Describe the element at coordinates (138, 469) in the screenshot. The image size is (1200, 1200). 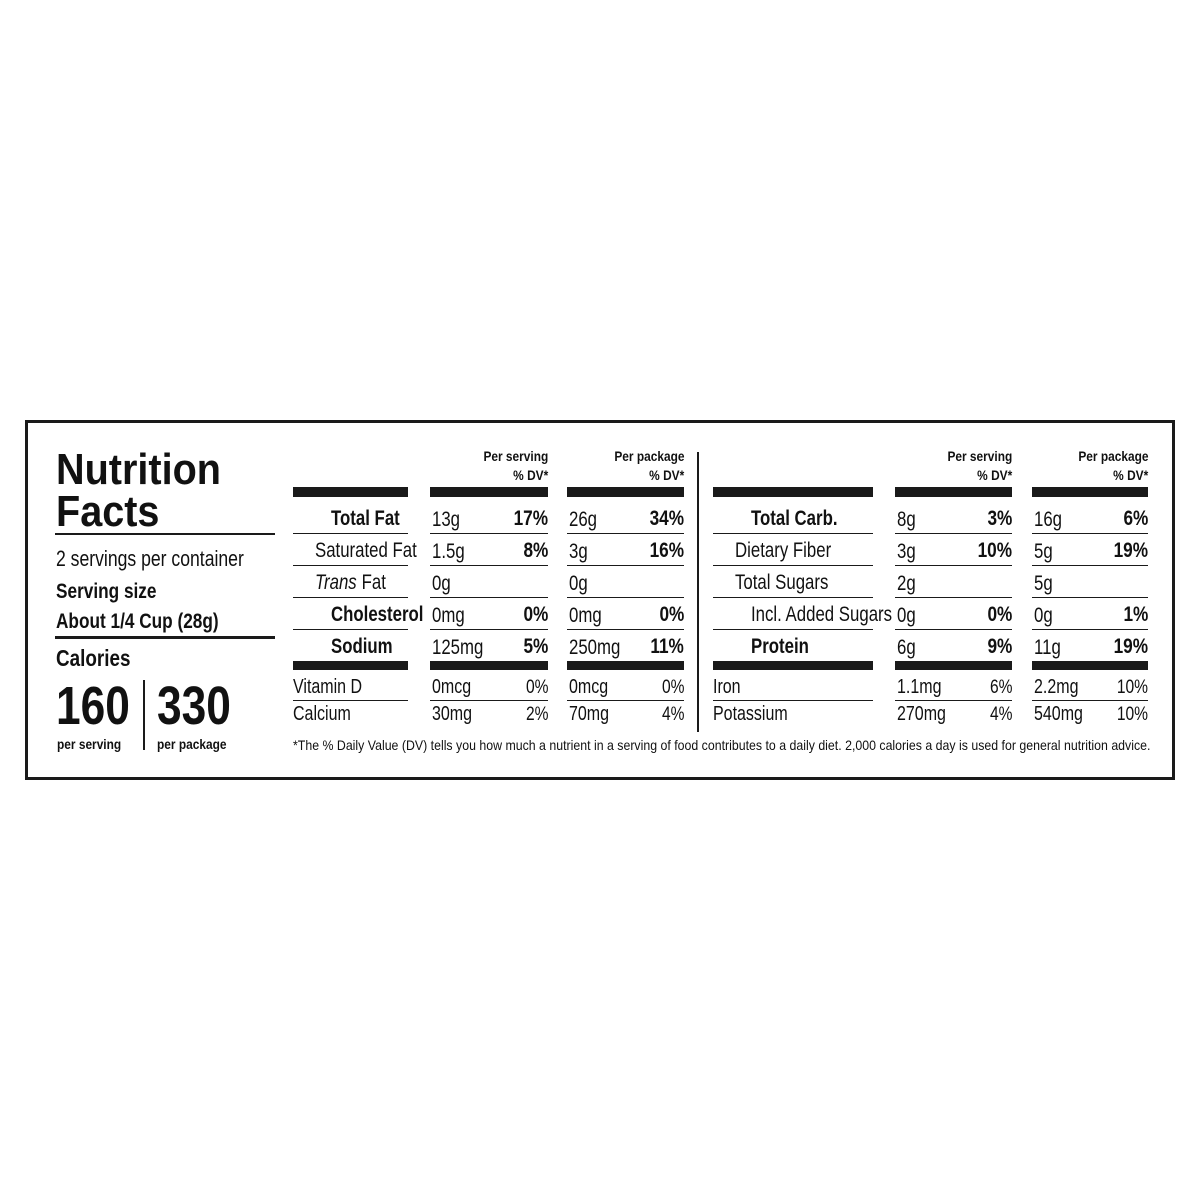
I see `title: Nutrition` at that location.